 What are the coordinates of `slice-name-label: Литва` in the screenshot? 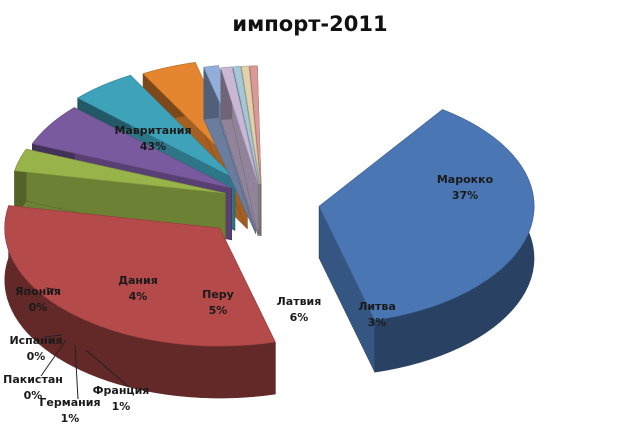 It's located at (377, 306).